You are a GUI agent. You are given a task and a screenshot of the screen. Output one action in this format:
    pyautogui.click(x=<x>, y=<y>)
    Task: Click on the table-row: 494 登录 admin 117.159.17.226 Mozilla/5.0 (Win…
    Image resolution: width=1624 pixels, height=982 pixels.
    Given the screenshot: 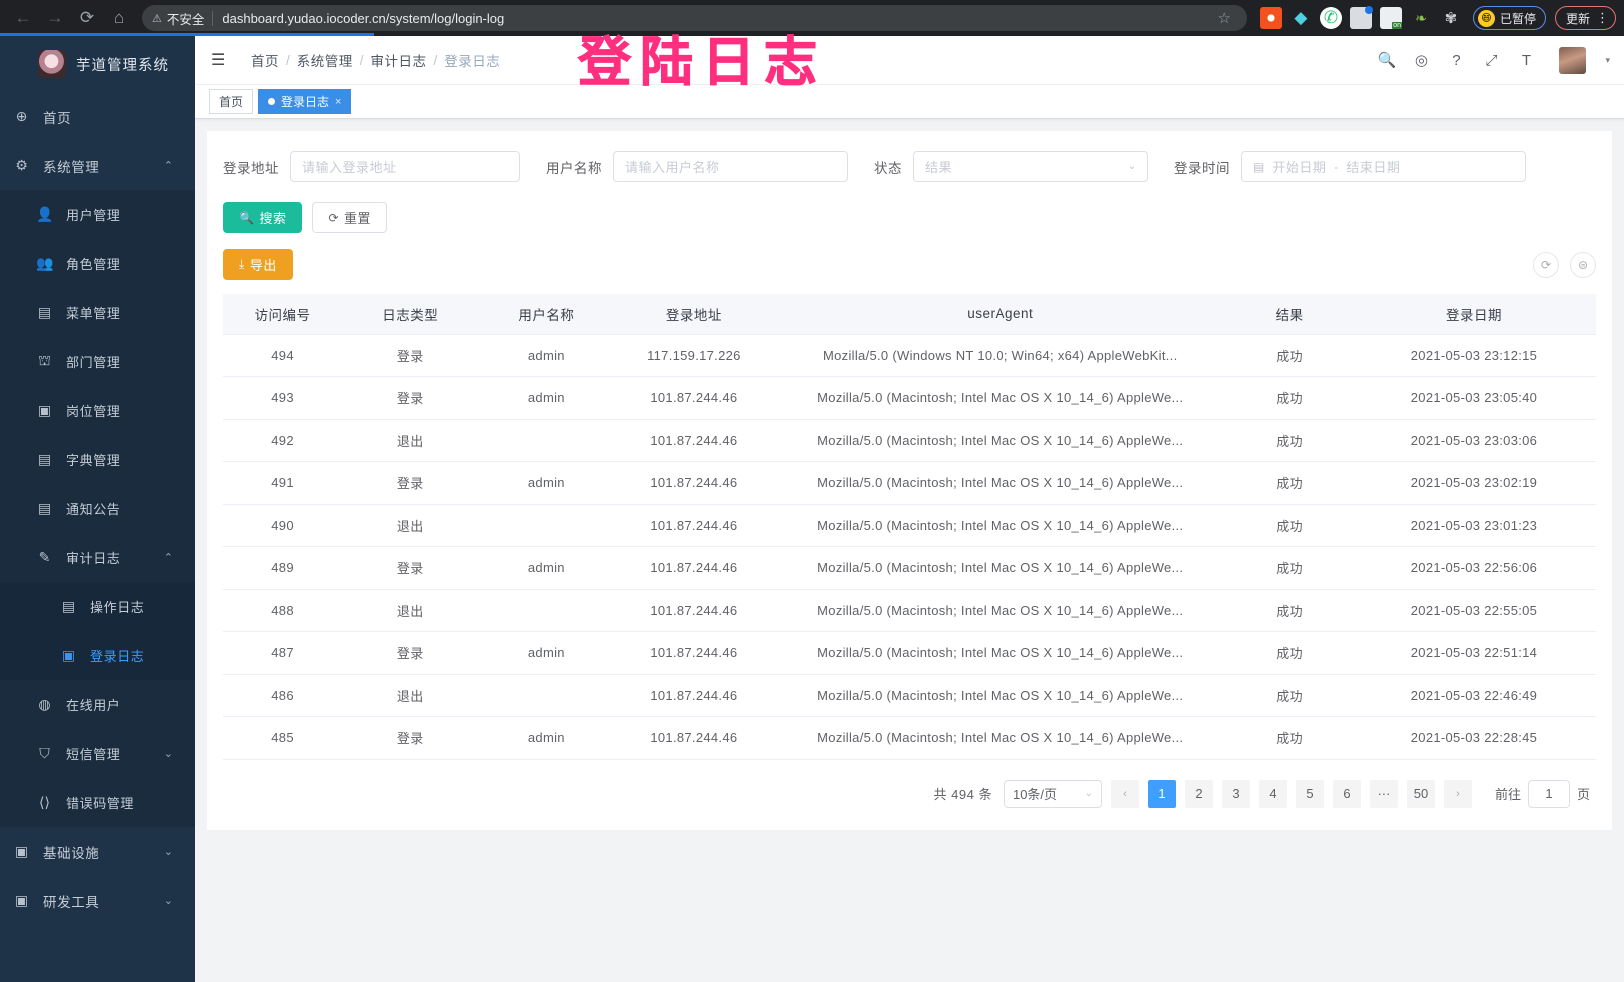 What is the action you would take?
    pyautogui.click(x=909, y=355)
    